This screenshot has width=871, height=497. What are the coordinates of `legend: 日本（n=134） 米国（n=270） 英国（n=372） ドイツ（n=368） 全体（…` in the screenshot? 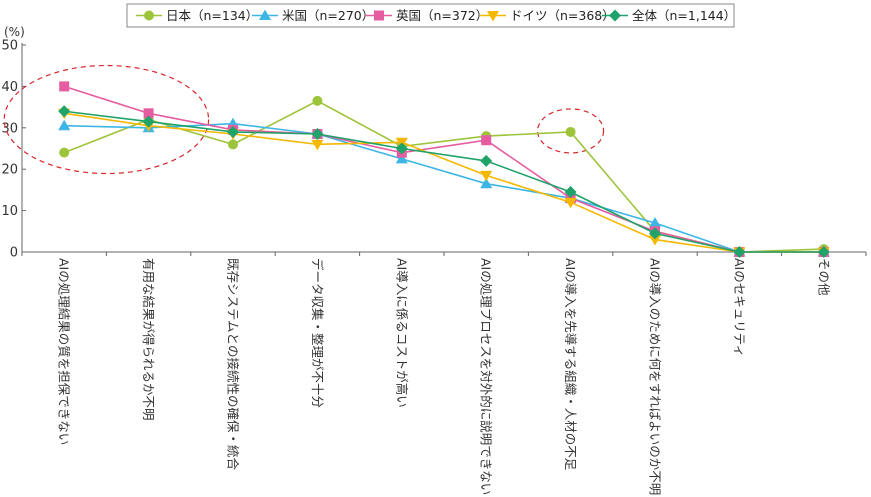 It's located at (431, 15).